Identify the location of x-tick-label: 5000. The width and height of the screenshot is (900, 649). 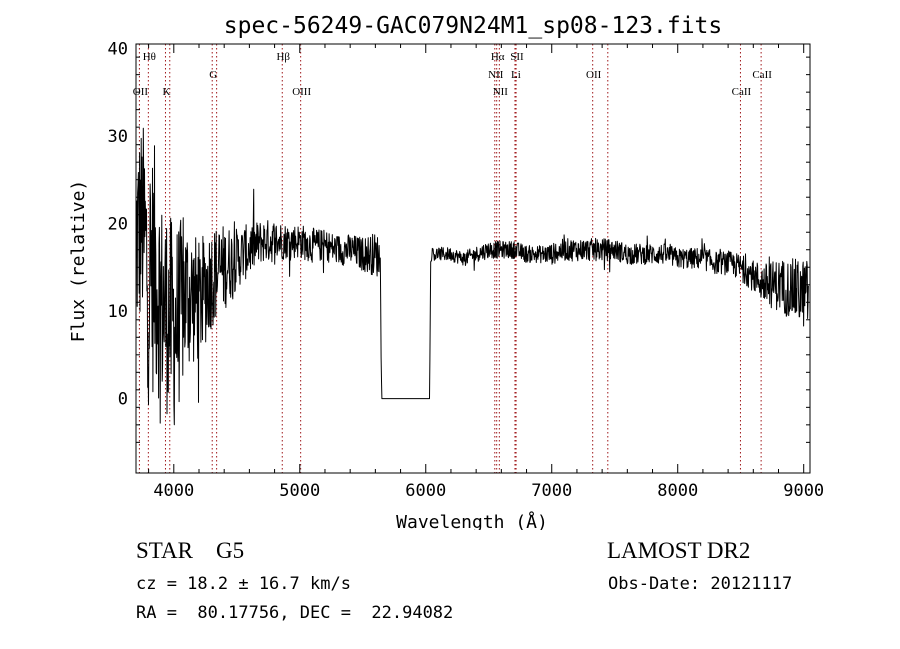
(299, 491).